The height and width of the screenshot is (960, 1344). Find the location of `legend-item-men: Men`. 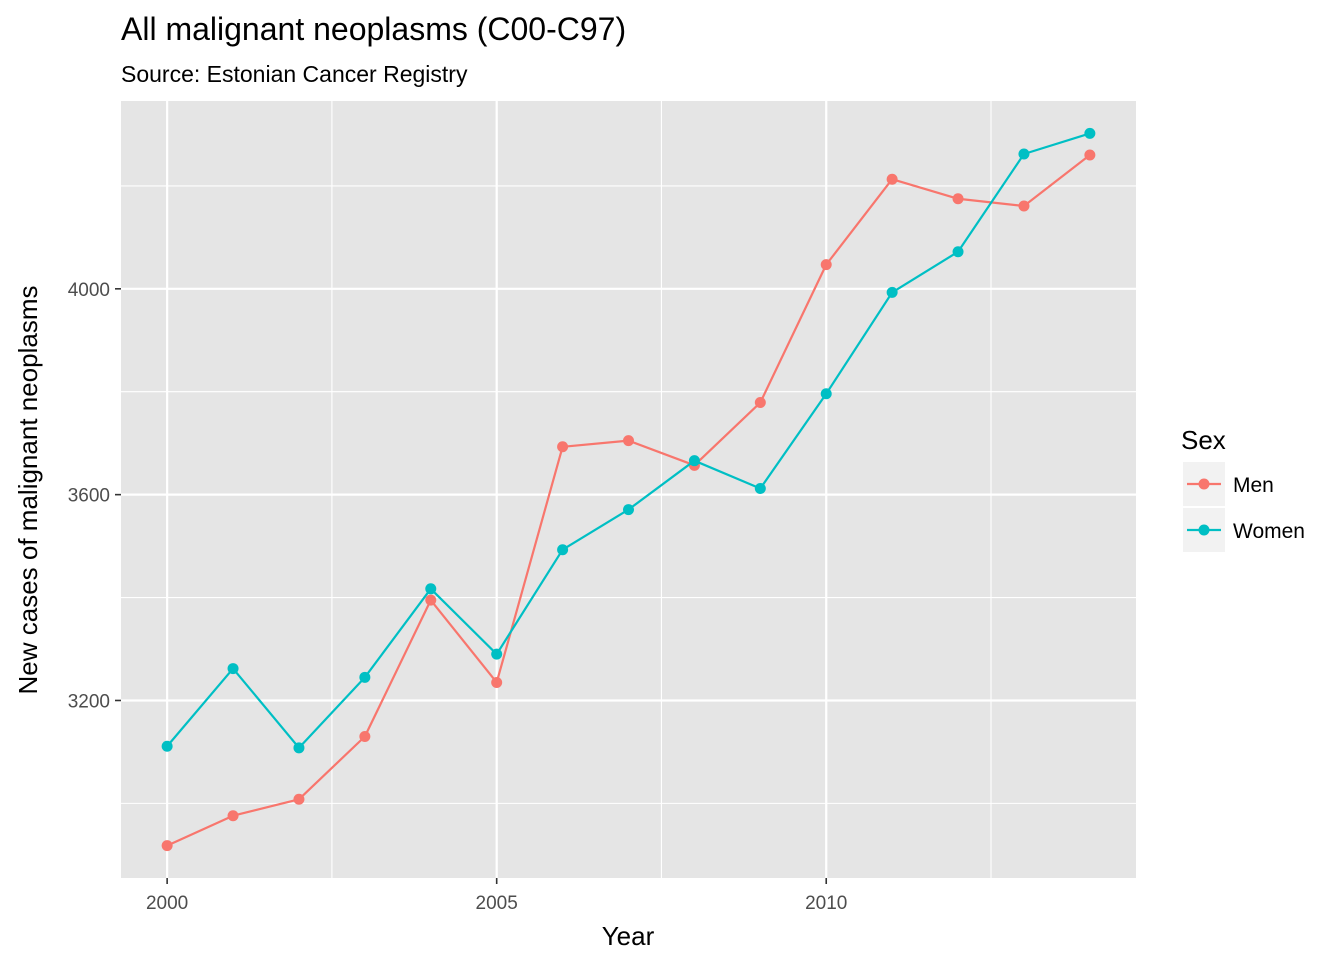

legend-item-men: Men is located at coordinates (1228, 484).